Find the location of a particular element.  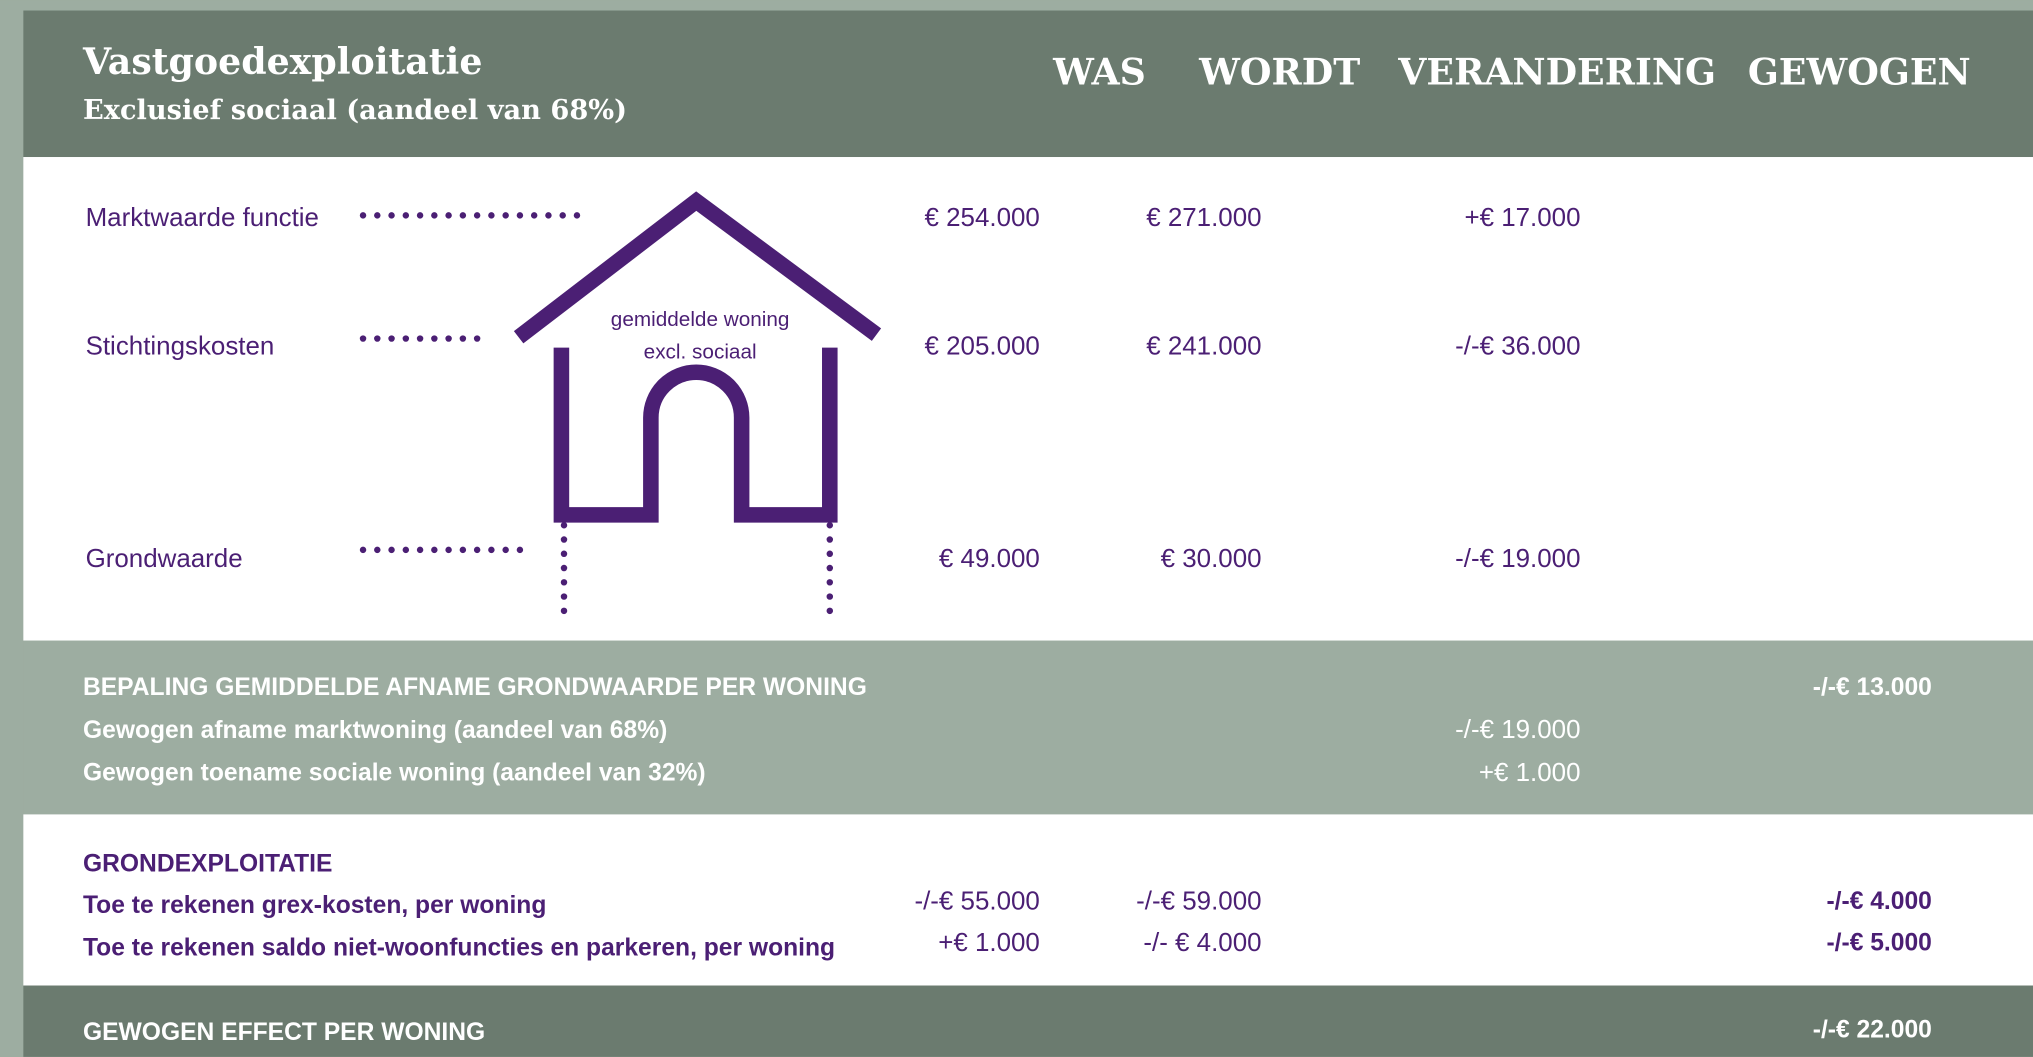

wordt-value: -/-€ 59.000 is located at coordinates (1198, 901).